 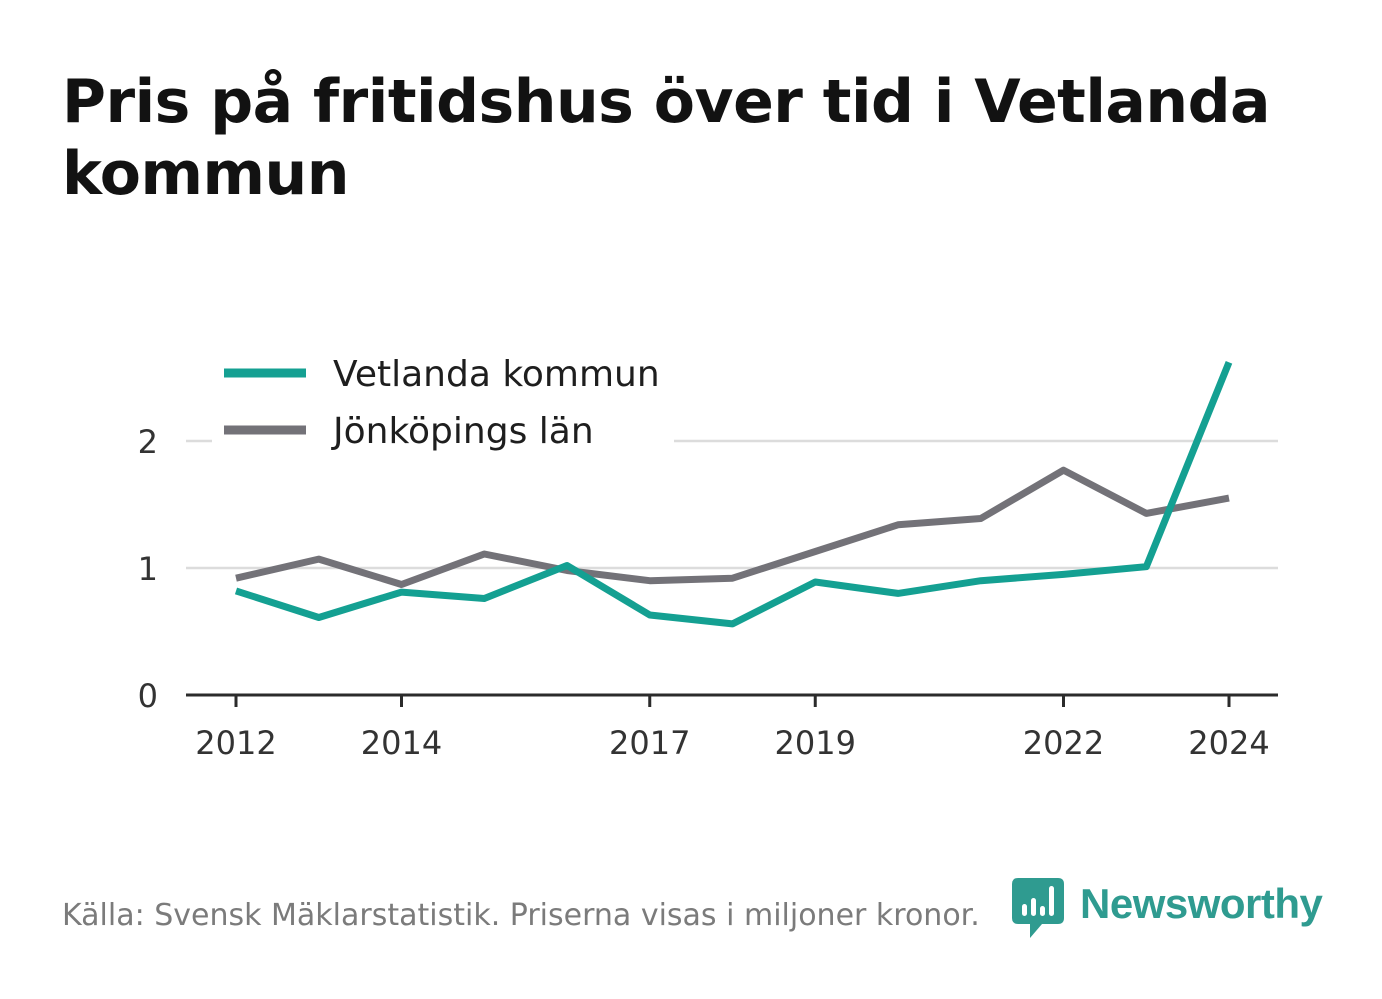 I want to click on x-tick-label: 2014, so click(x=401, y=743).